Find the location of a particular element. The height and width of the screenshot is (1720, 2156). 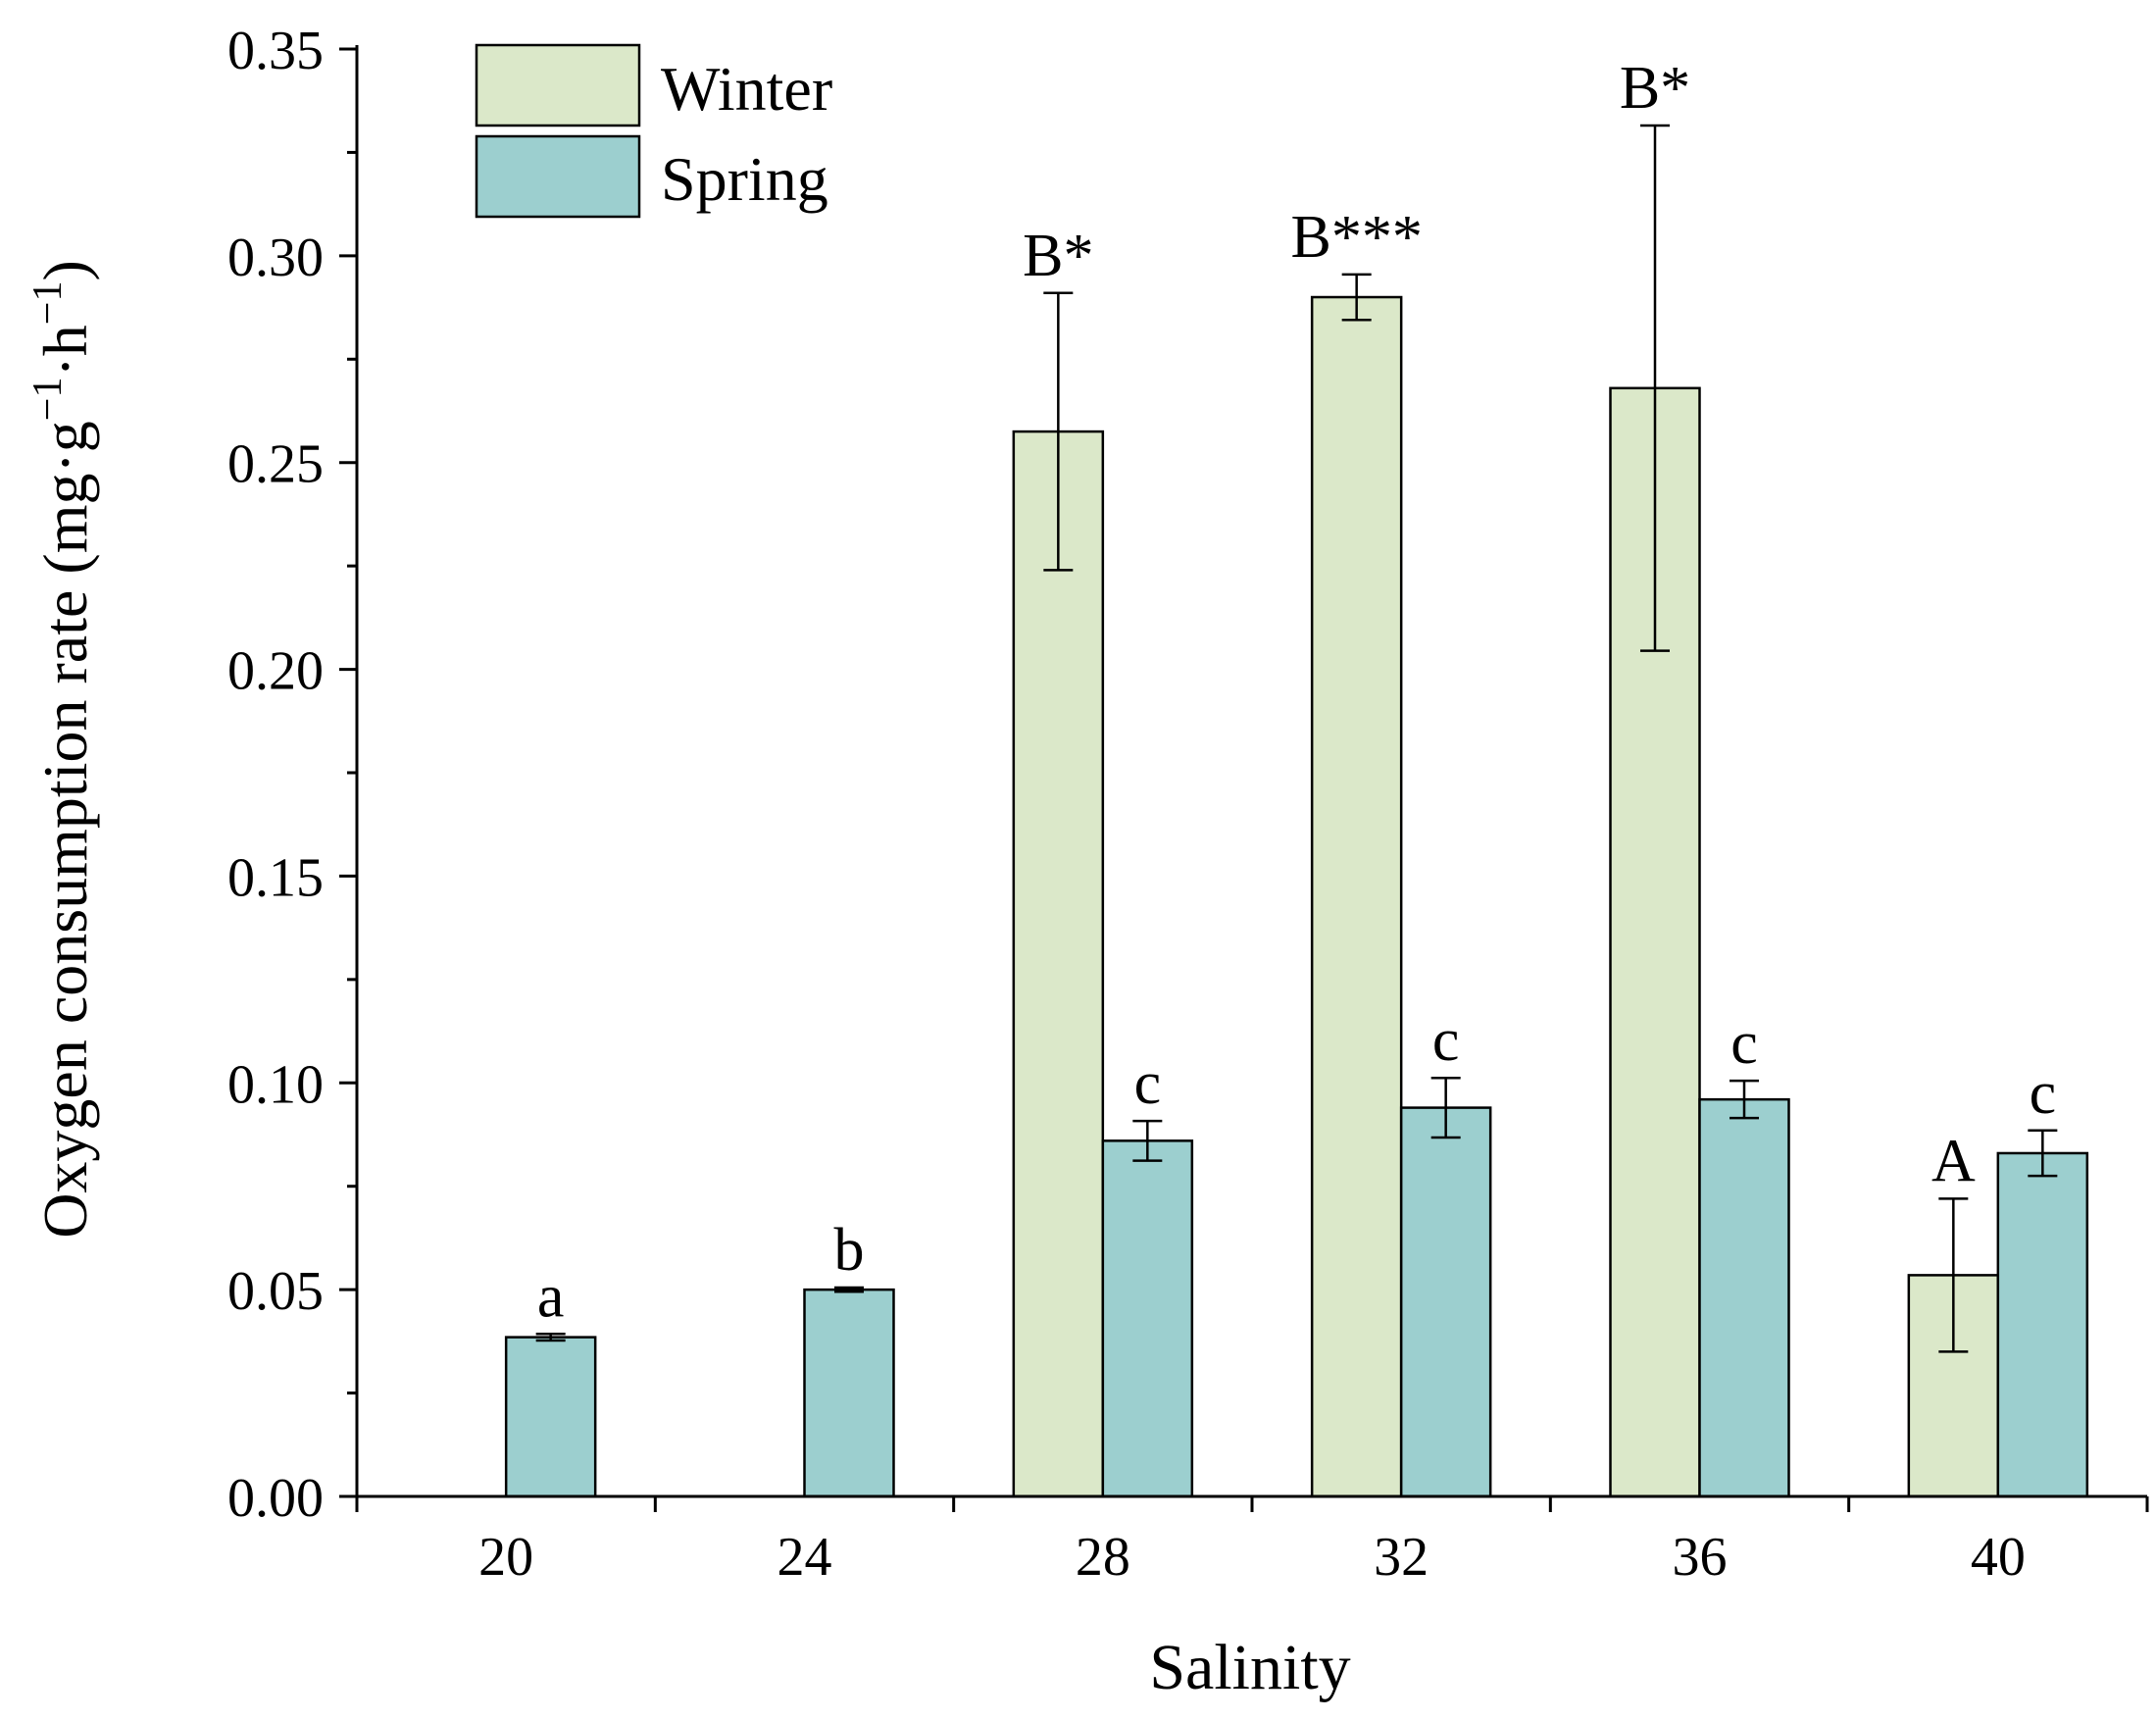

legend-swatch-winter is located at coordinates (558, 85).